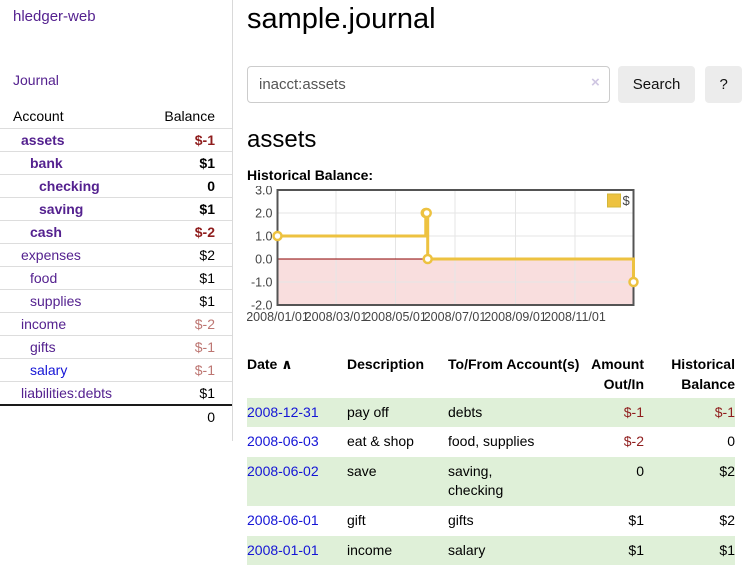  I want to click on register-header-date: Date ∧, so click(270, 364).